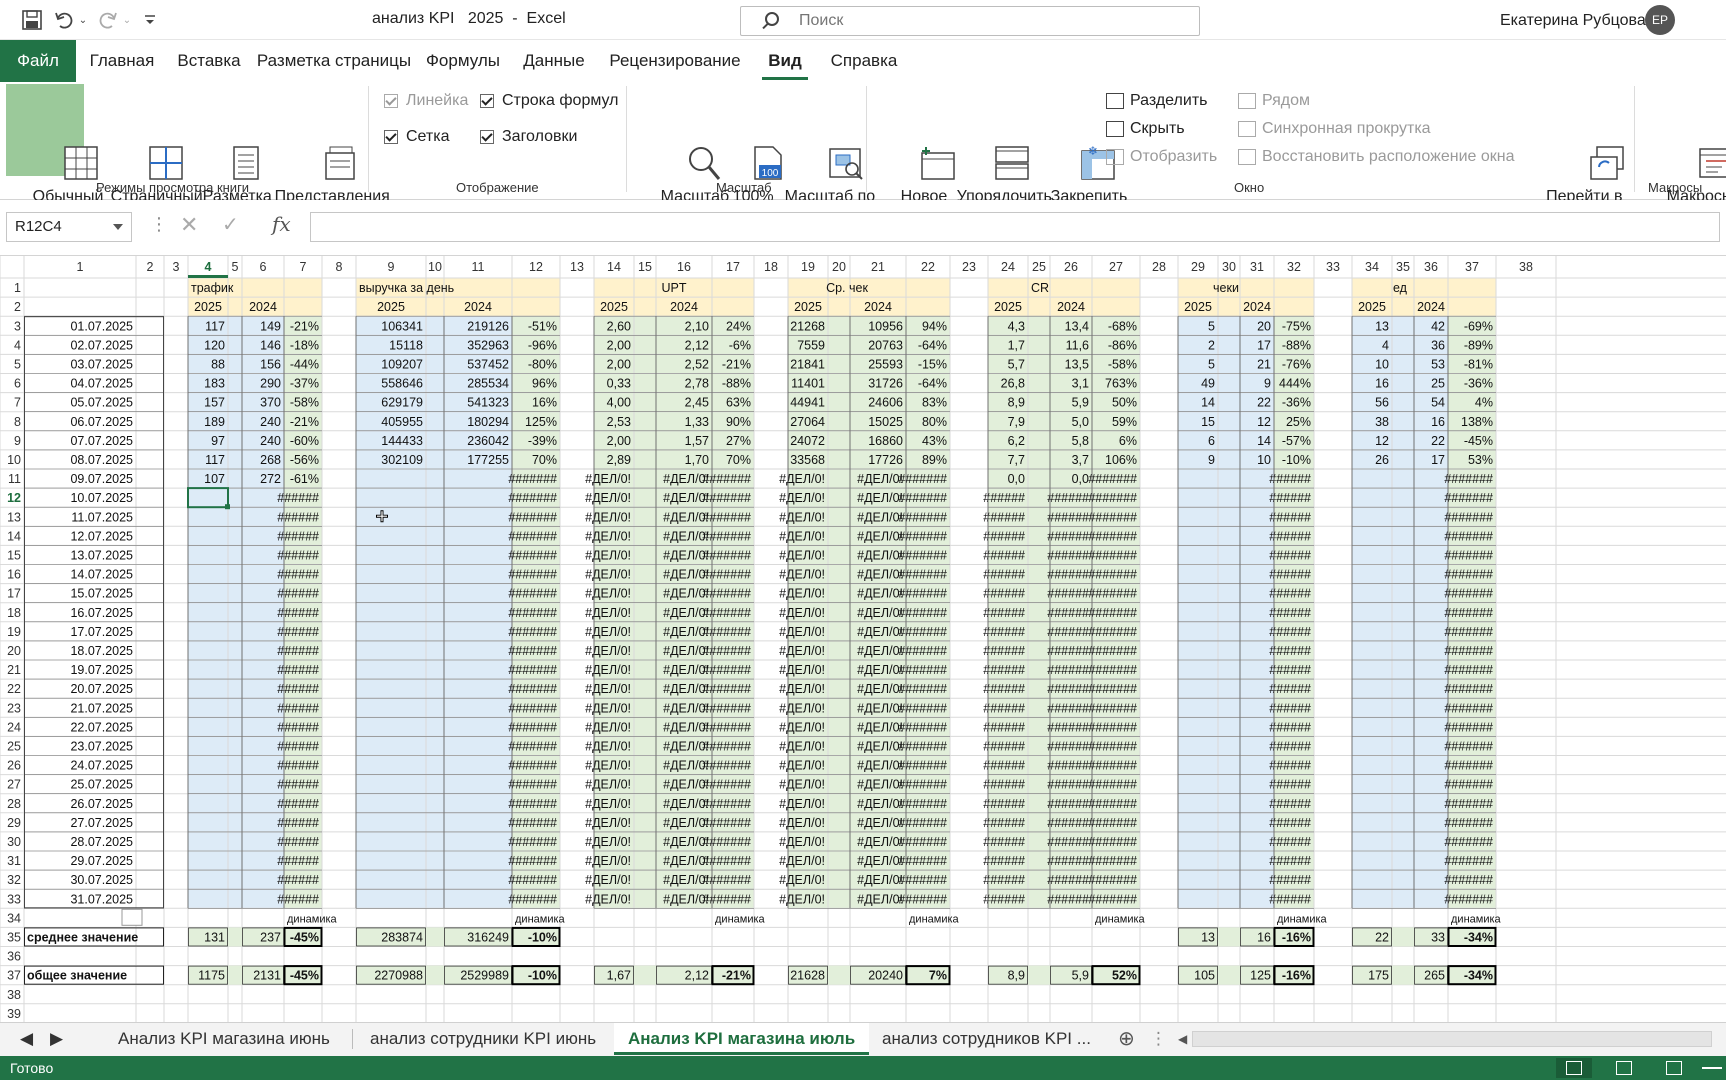 The image size is (1726, 1080). What do you see at coordinates (1478, 384) in the screenshot?
I see `cell-value: -36%` at bounding box center [1478, 384].